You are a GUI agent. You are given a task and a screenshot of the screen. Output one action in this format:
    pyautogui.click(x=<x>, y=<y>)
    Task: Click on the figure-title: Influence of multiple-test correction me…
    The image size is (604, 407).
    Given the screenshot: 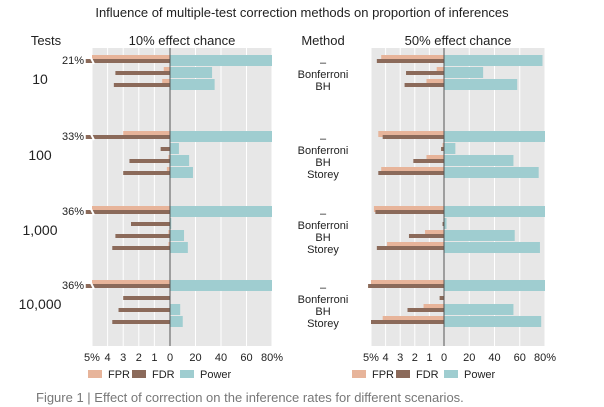 What is the action you would take?
    pyautogui.click(x=302, y=12)
    